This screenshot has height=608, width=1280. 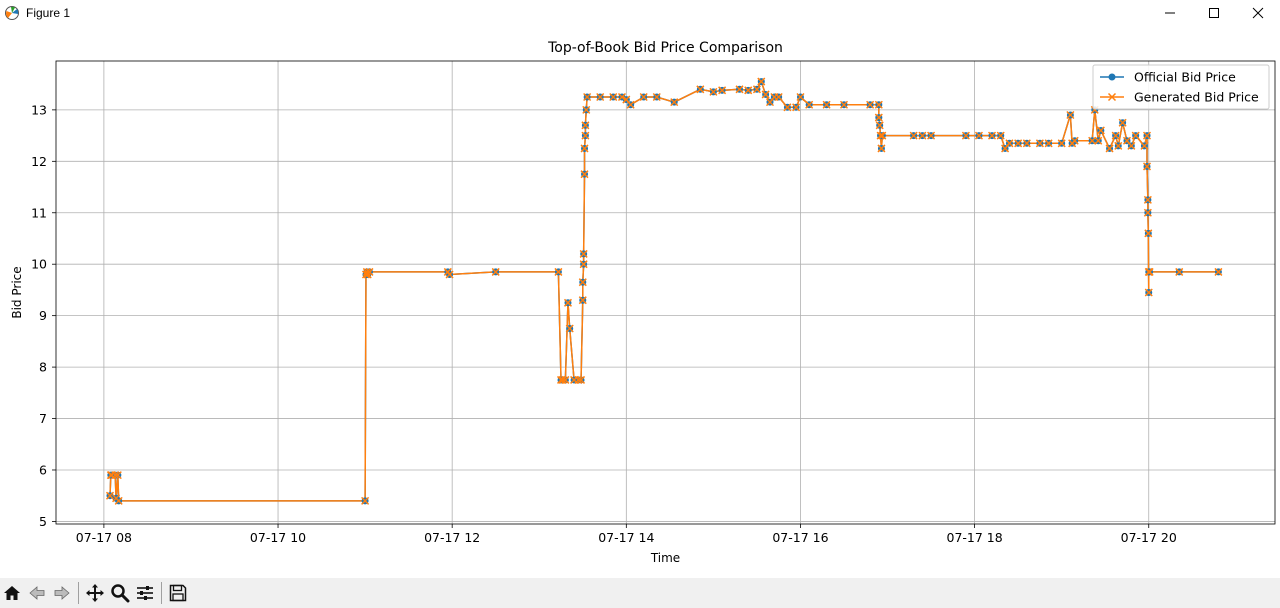 What do you see at coordinates (1112, 77) in the screenshot?
I see `legend-marker-official` at bounding box center [1112, 77].